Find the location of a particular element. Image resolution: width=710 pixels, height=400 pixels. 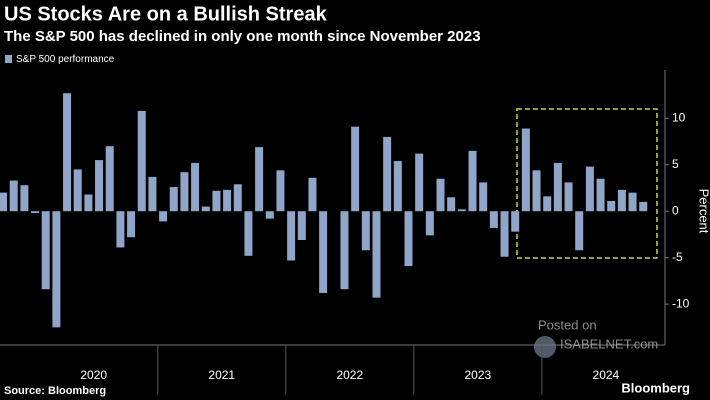

source: Source: Bloomberg is located at coordinates (55, 391).